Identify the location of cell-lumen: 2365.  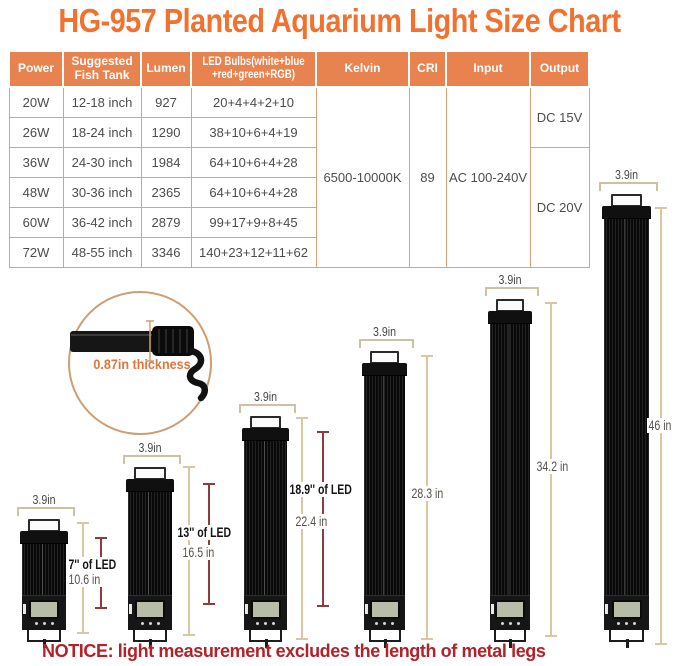
(166, 192).